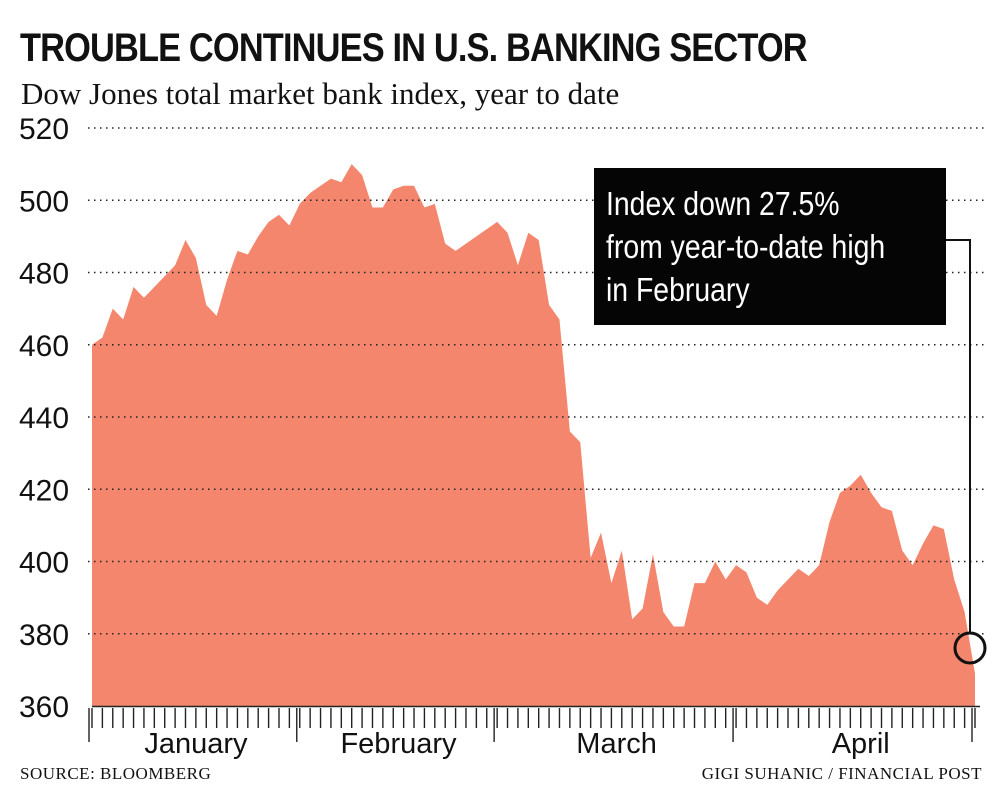 The width and height of the screenshot is (1000, 812). Describe the element at coordinates (746, 246) in the screenshot. I see `annotation-line-2: from year-to-date high` at that location.